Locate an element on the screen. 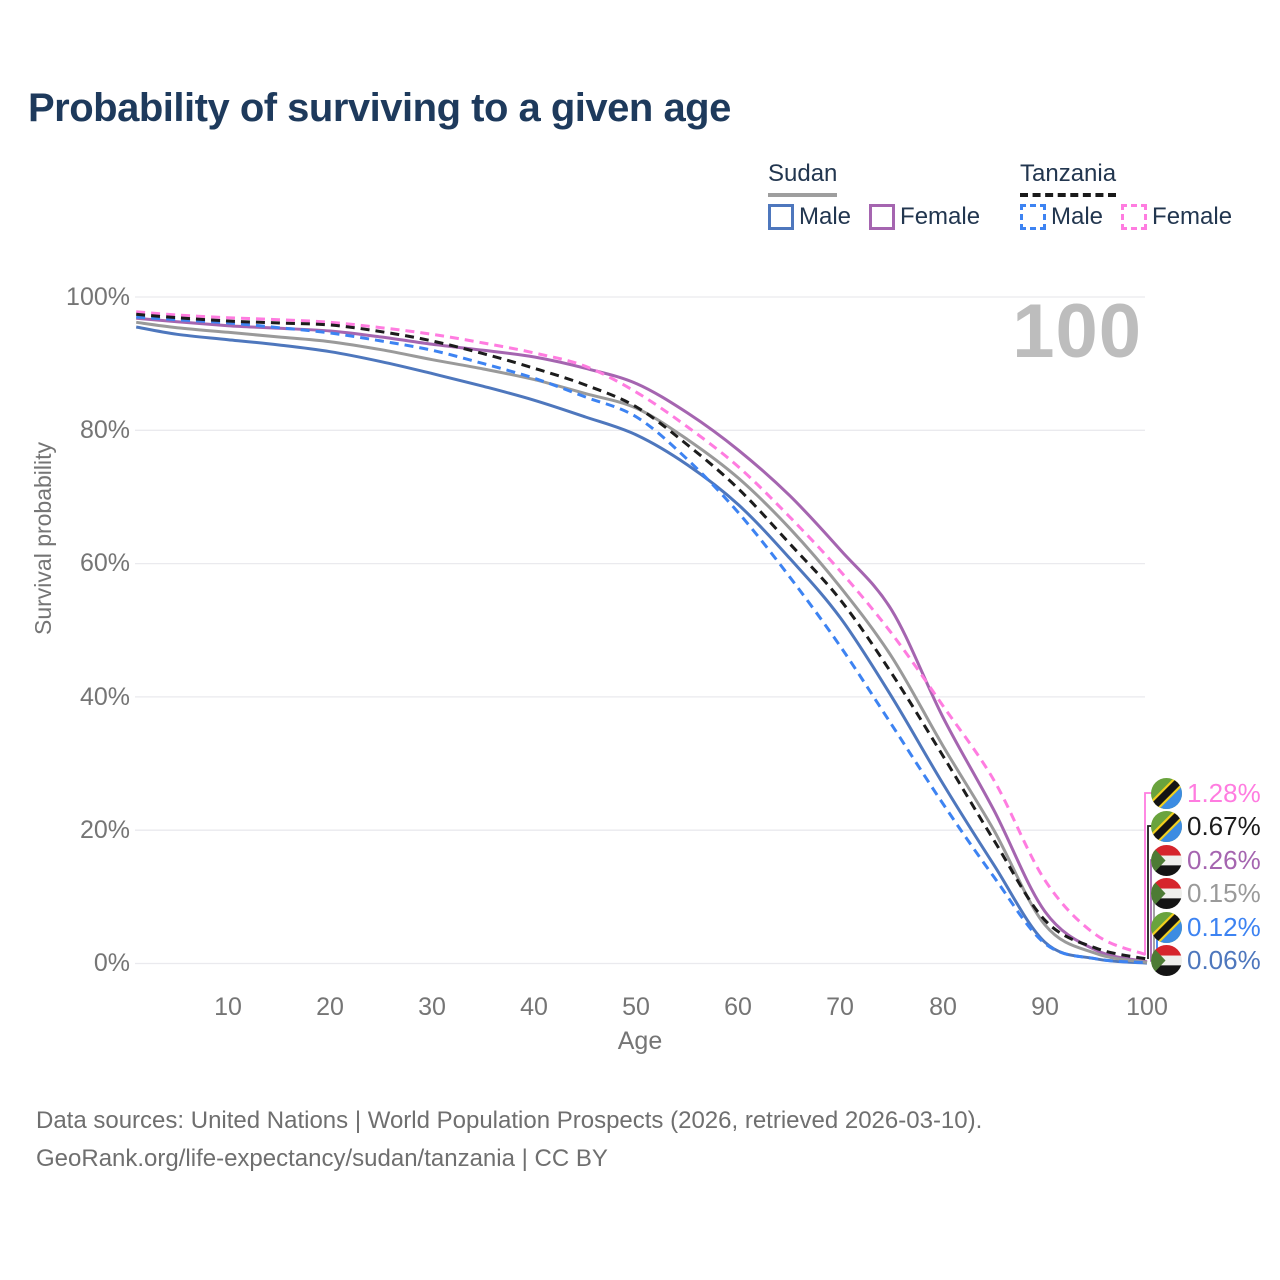  endpoint-tanzania-all: 0.67% is located at coordinates (1206, 826).